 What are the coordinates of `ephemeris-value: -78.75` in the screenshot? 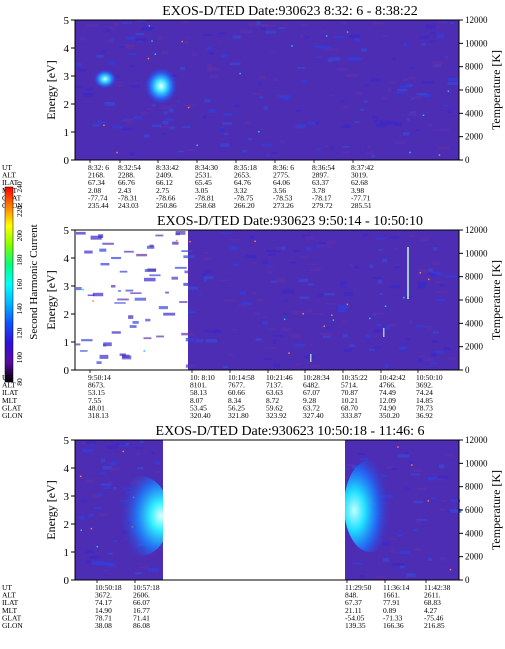 It's located at (244, 197).